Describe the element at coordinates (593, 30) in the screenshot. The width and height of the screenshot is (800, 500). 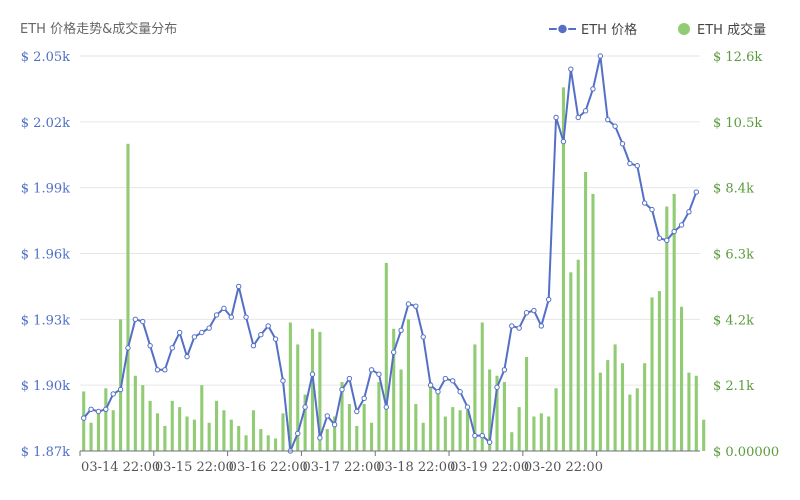
I see `legend-item-price: ETH 价格` at that location.